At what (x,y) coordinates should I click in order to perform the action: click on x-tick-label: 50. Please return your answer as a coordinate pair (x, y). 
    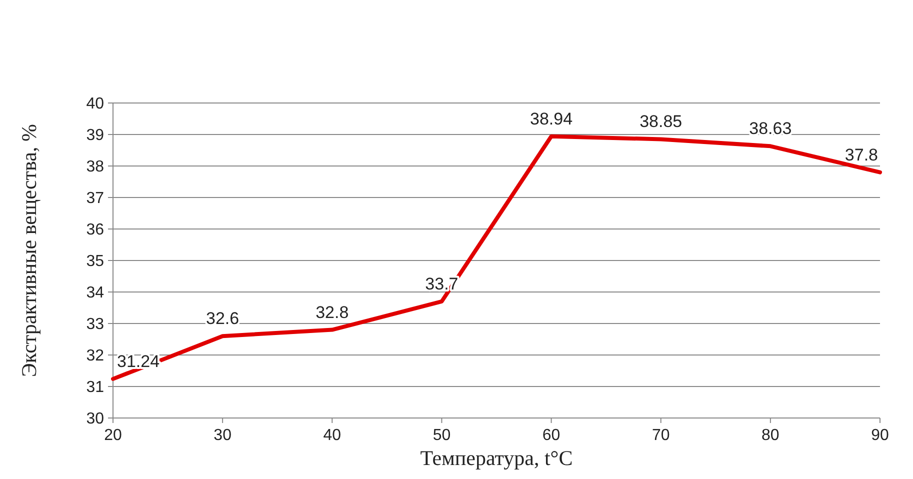
    Looking at the image, I should click on (441, 435).